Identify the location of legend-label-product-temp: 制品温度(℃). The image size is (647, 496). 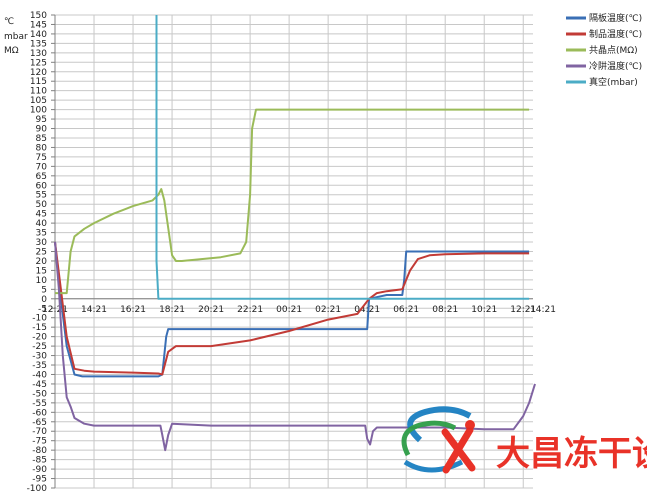
(615, 34).